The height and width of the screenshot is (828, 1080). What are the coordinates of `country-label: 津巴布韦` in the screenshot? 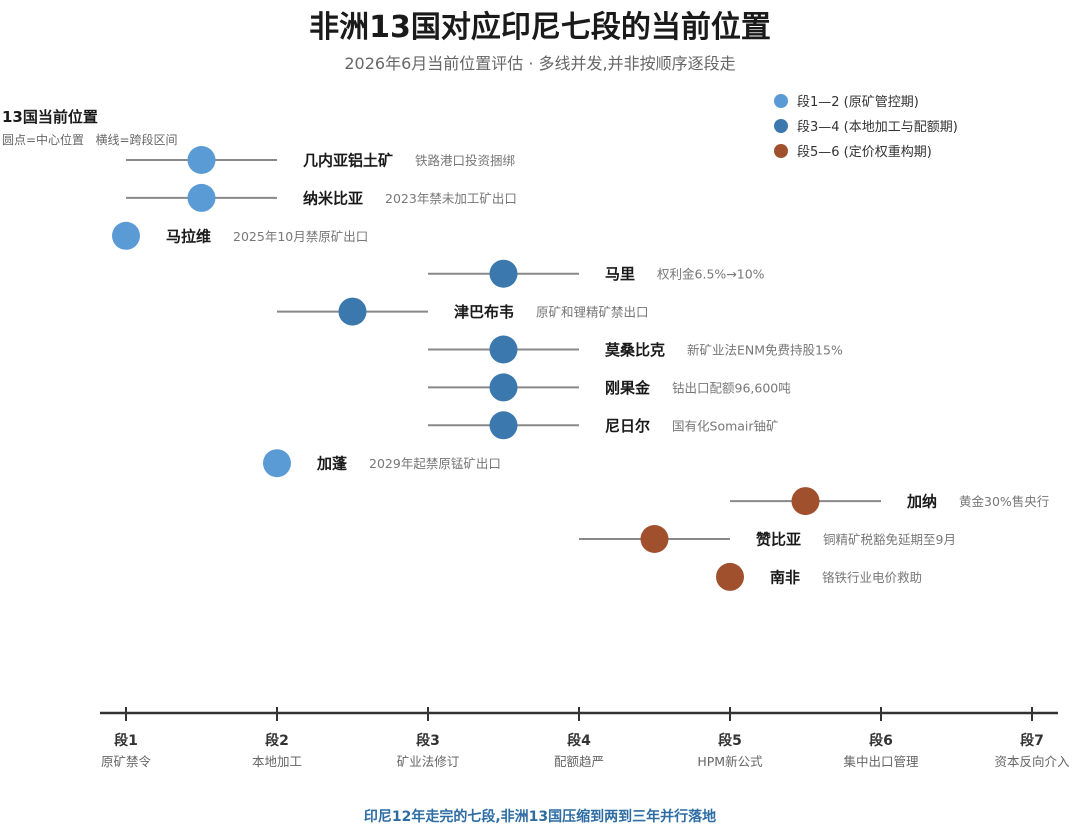 It's located at (484, 312).